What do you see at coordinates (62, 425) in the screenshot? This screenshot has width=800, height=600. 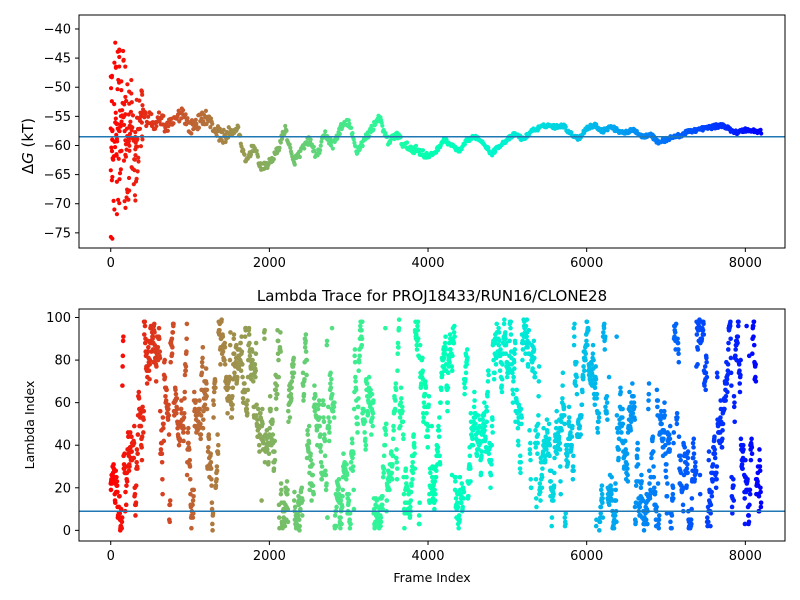 I see `lambda-y-ticks: 0 20 40 60 80 100` at bounding box center [62, 425].